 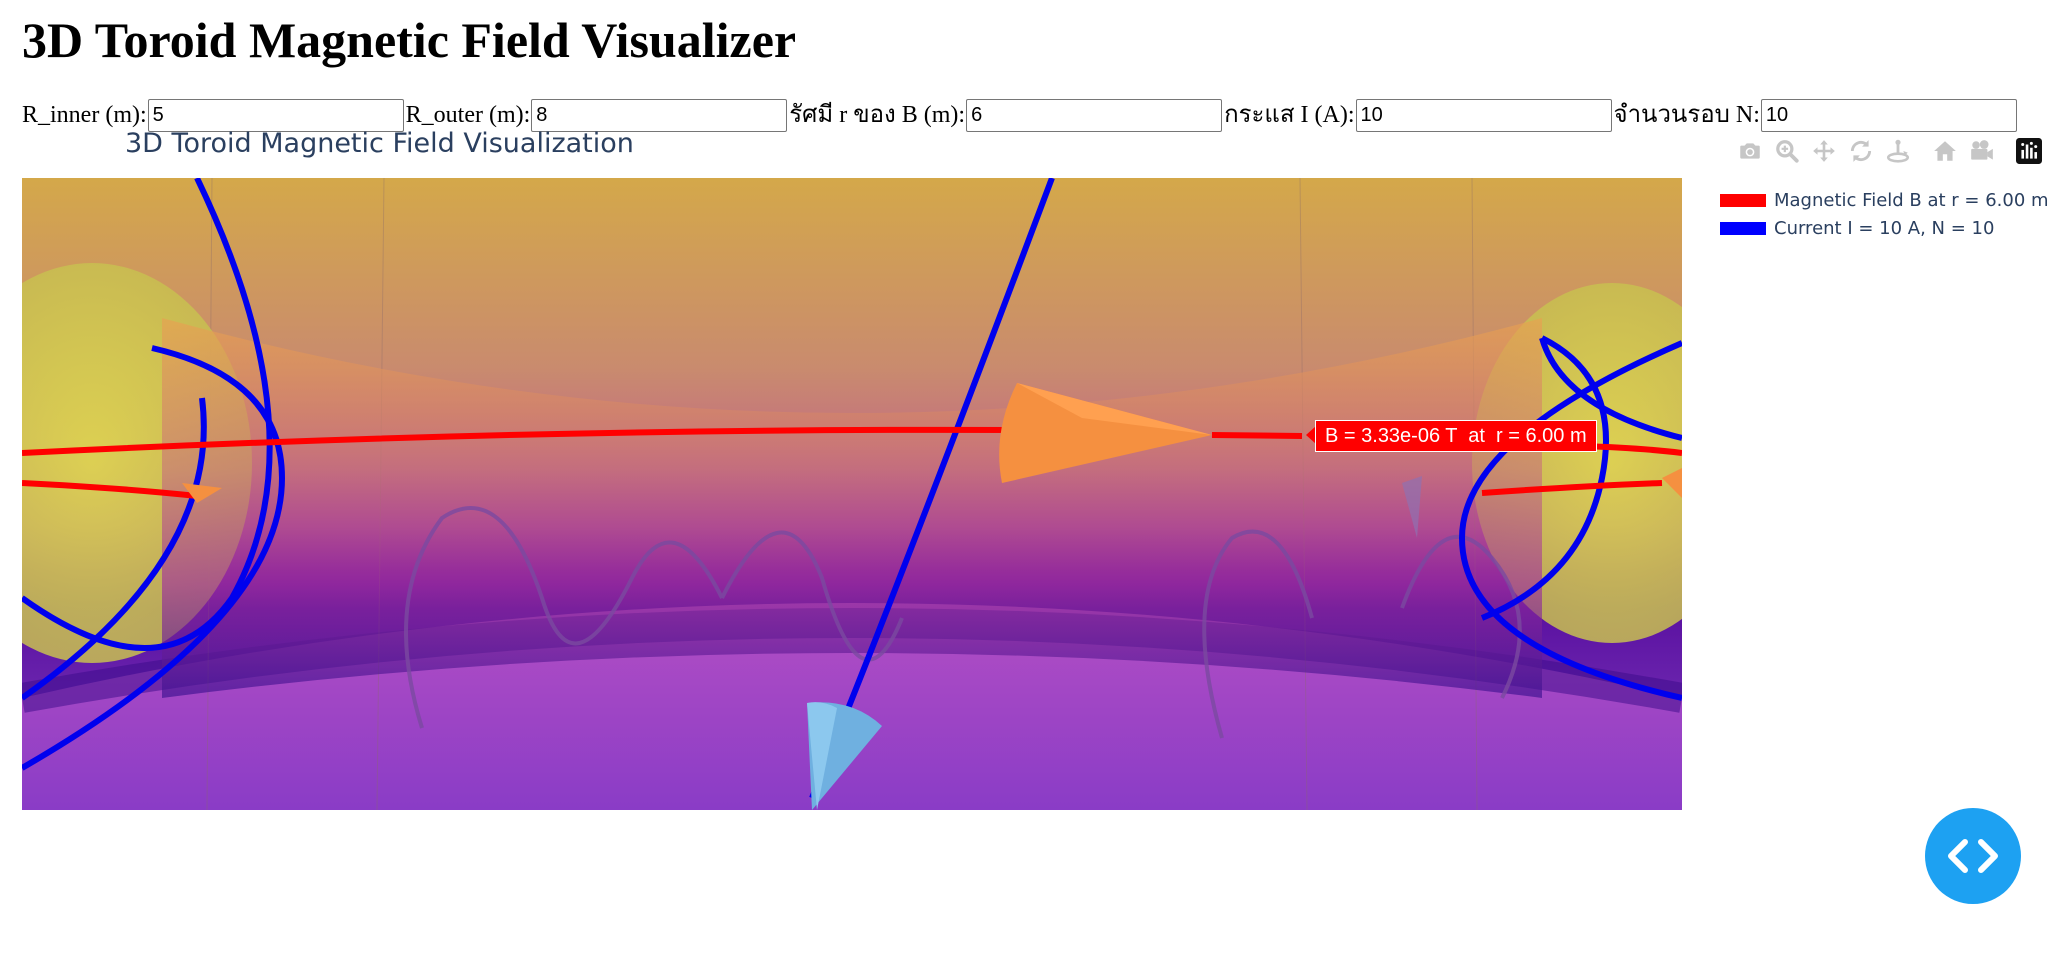 I want to click on reset-camera-default-button, so click(x=1945, y=151).